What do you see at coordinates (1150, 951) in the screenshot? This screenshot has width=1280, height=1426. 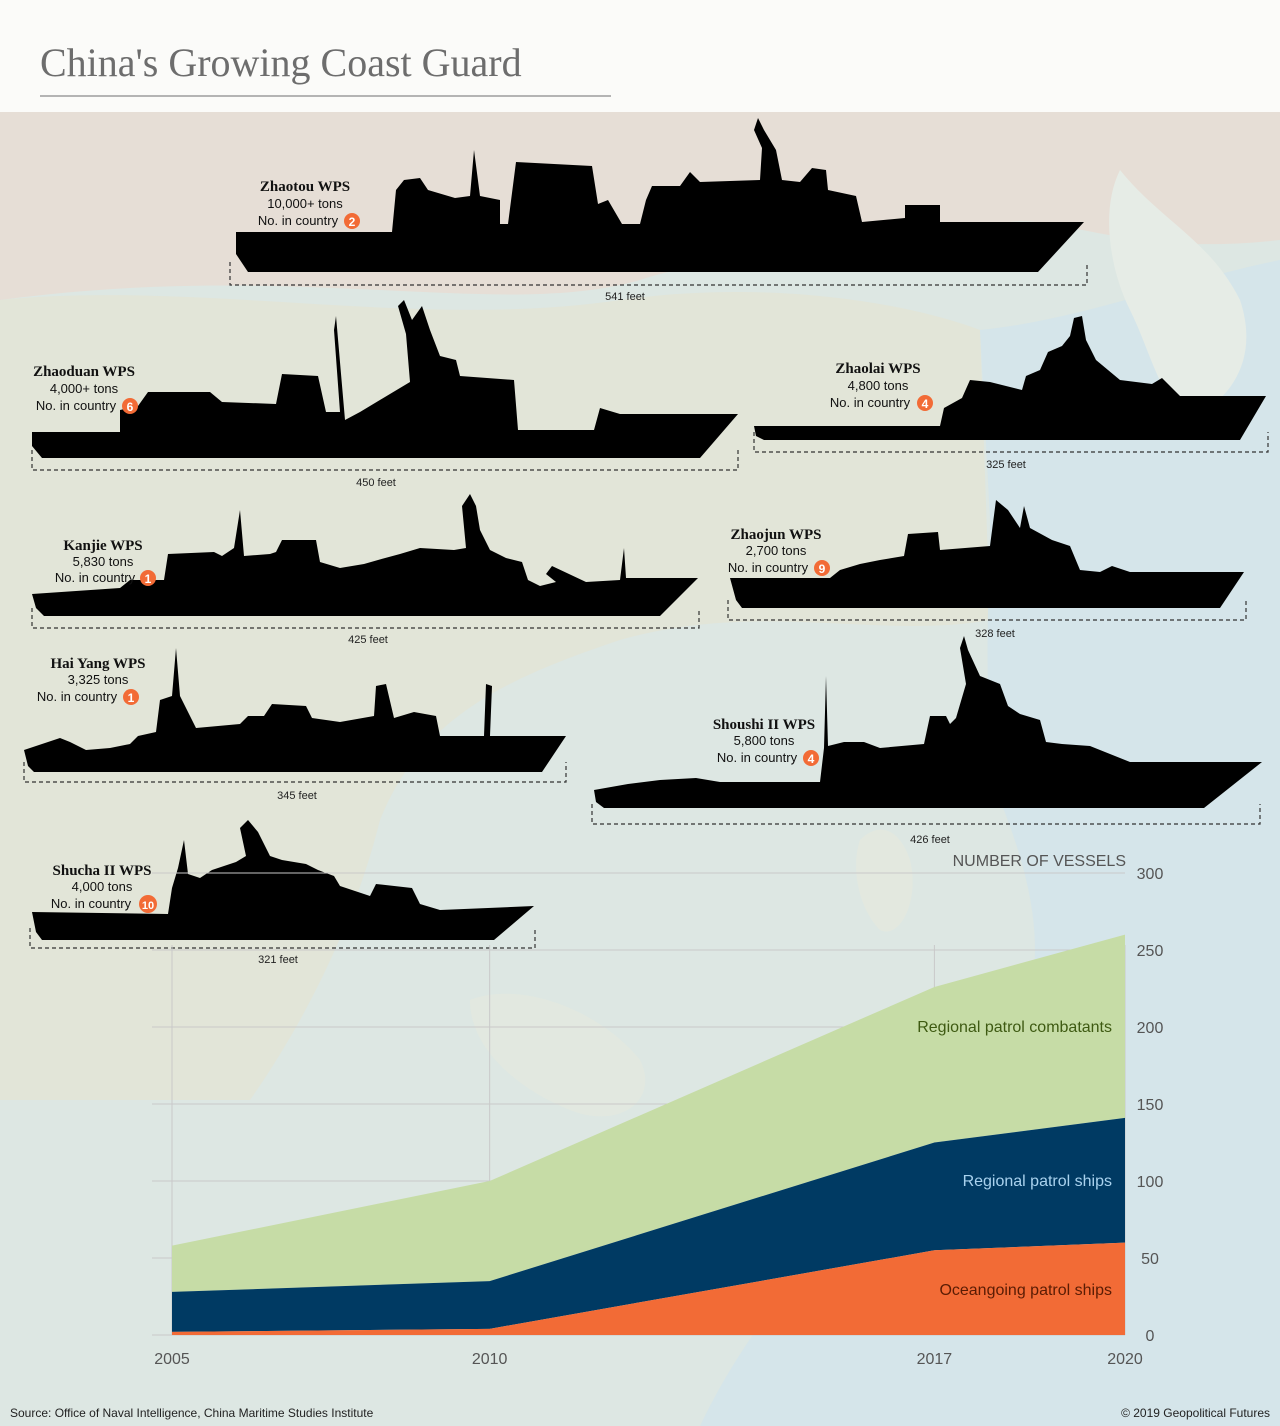 I see `y-tick-label: 250` at bounding box center [1150, 951].